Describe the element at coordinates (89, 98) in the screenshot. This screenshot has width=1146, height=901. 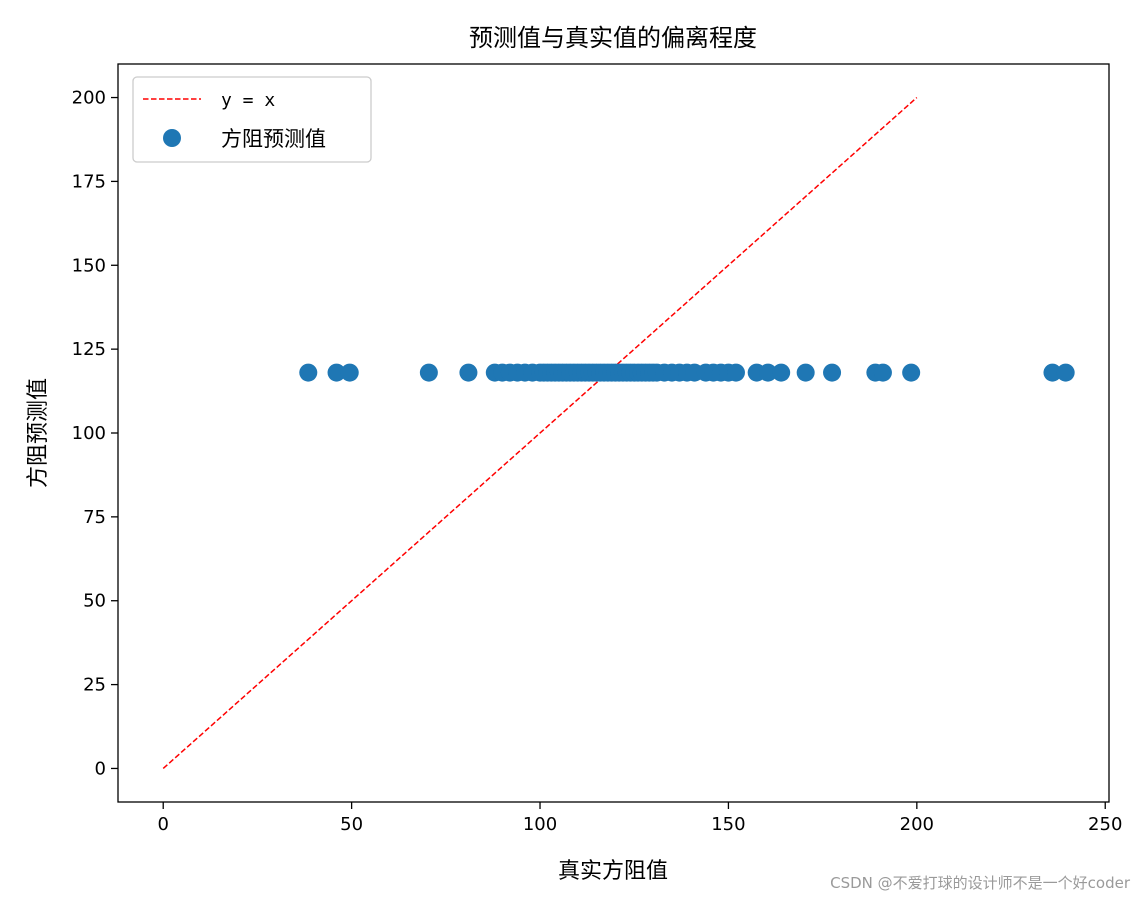
I see `y-tick-label: 200` at that location.